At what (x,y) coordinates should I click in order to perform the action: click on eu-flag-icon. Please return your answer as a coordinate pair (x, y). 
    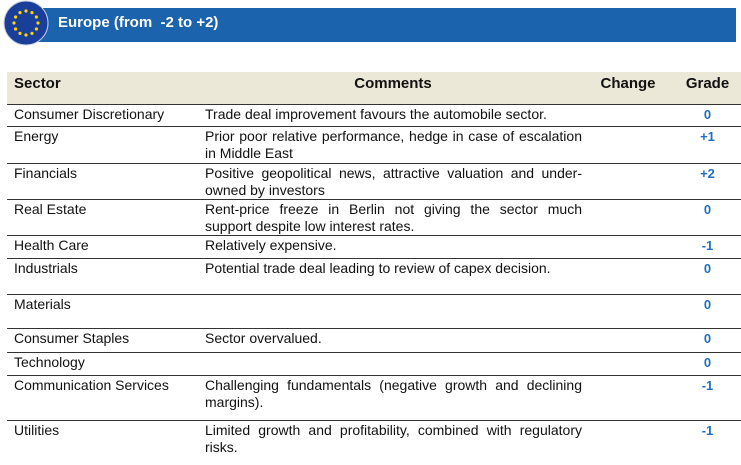
    Looking at the image, I should click on (26, 23).